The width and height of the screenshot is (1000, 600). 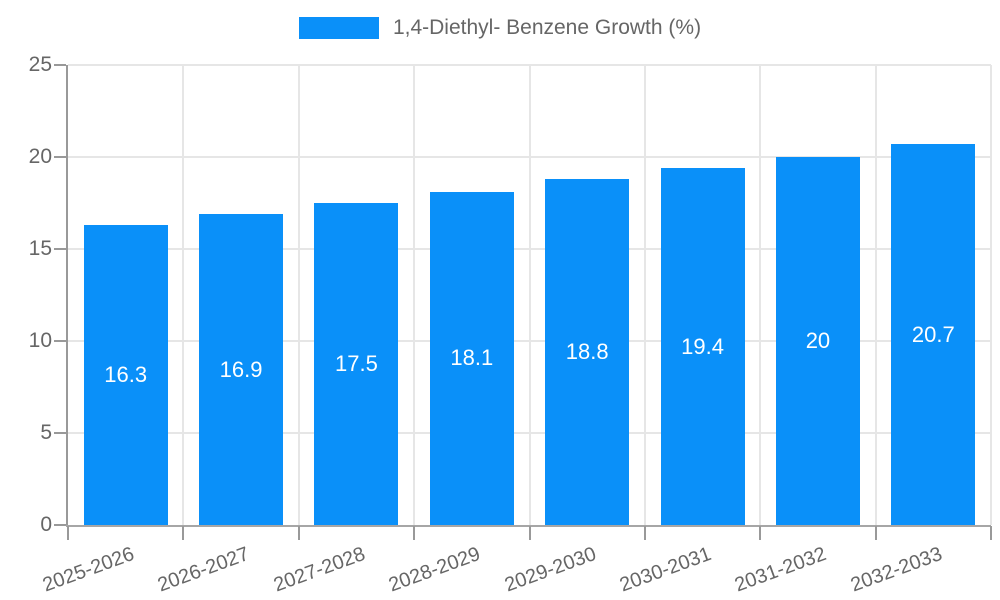 What do you see at coordinates (319, 570) in the screenshot?
I see `x-category-label-text: 2027-2028` at bounding box center [319, 570].